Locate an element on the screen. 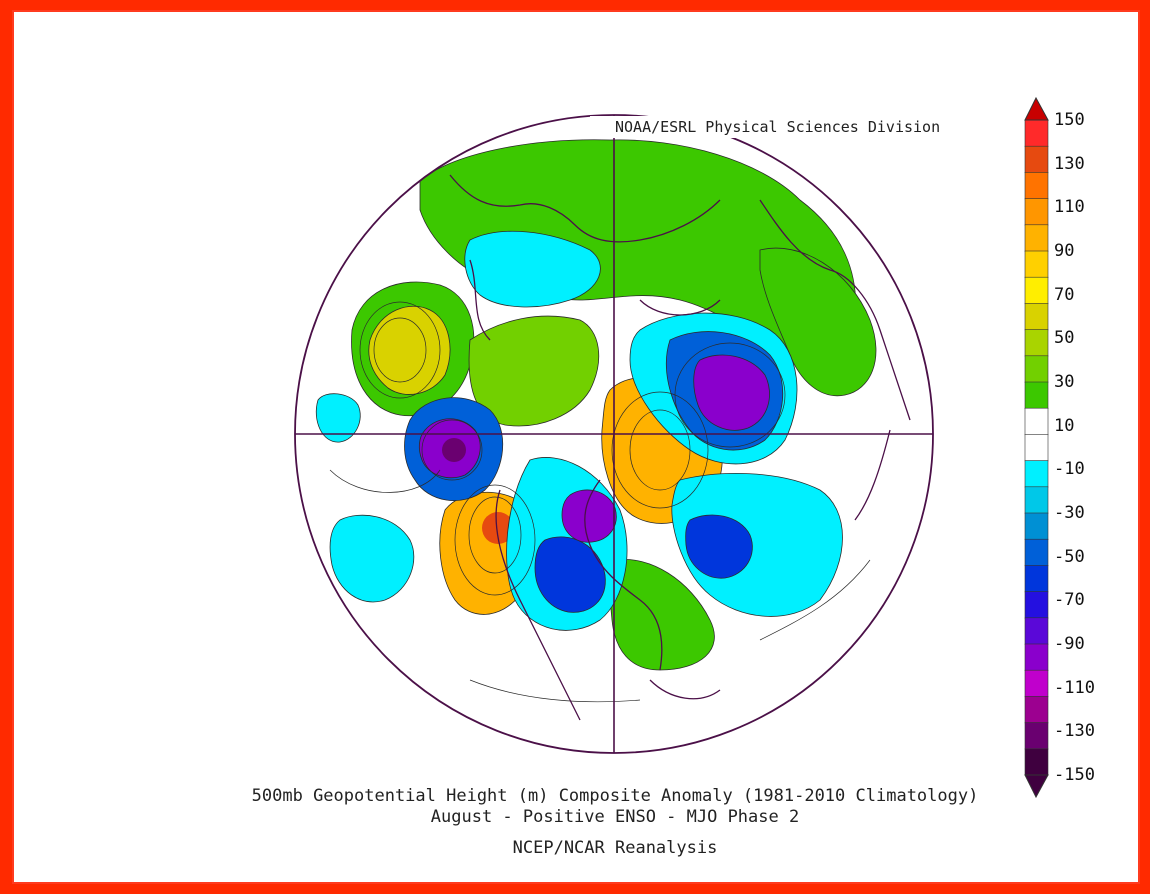 The height and width of the screenshot is (894, 1150). anomaly-zone-cyan-southwest is located at coordinates (372, 558).